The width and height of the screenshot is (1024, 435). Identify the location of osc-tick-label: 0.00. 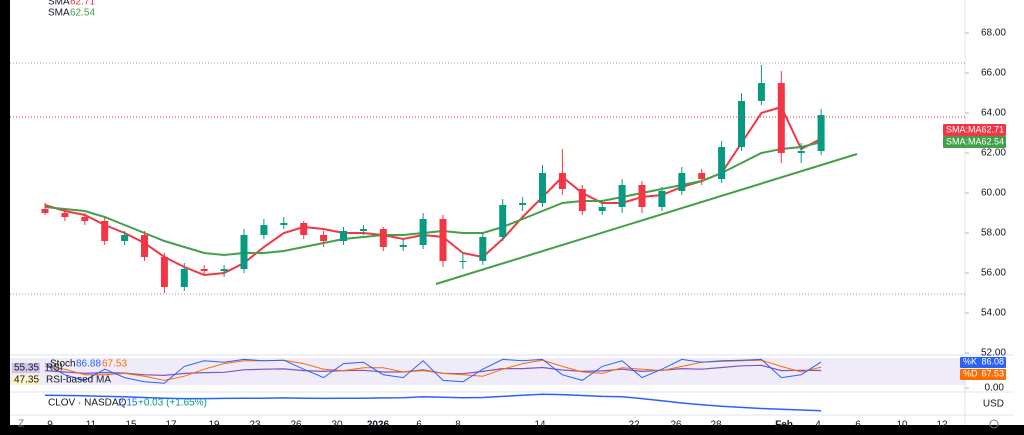
(995, 388).